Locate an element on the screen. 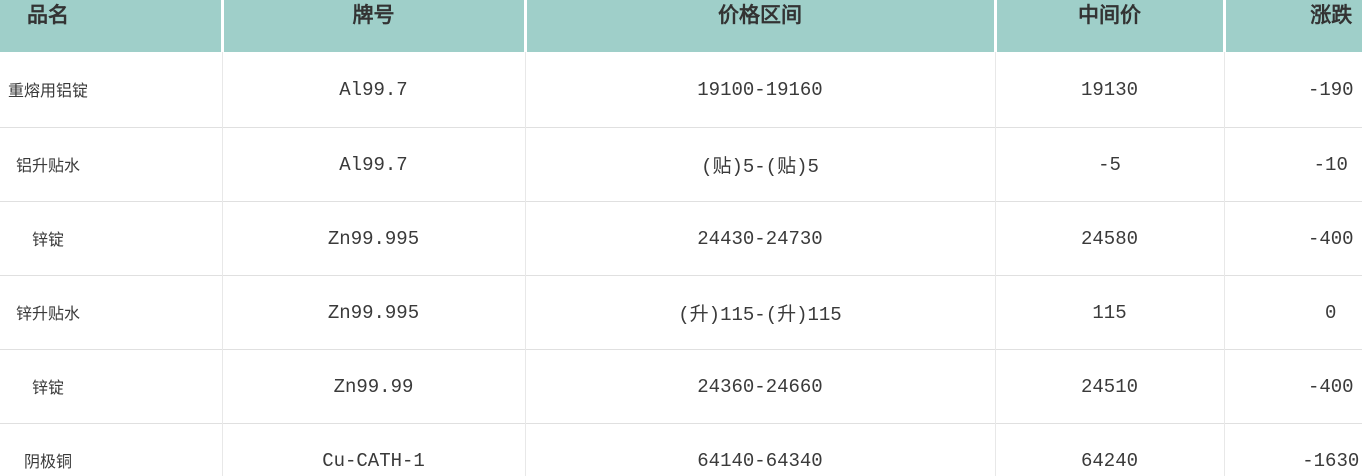 The height and width of the screenshot is (476, 1362). header-mid-price: 中间价 is located at coordinates (1110, 26).